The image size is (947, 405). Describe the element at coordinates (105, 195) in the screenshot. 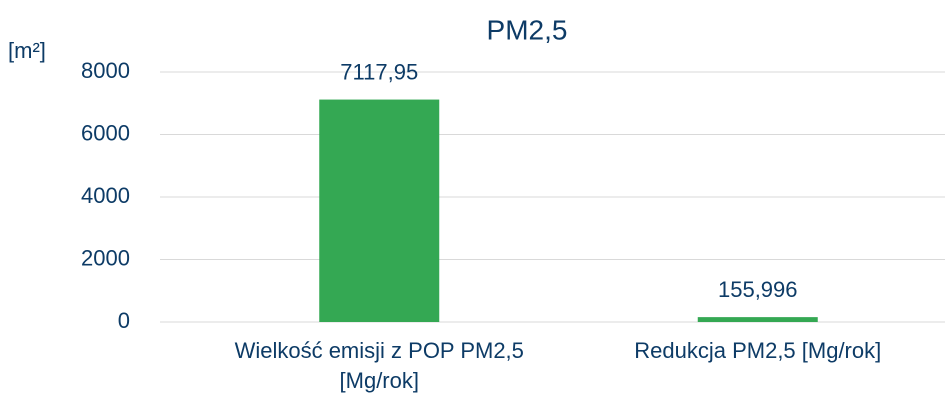

I see `y-tick-label: 4000` at that location.